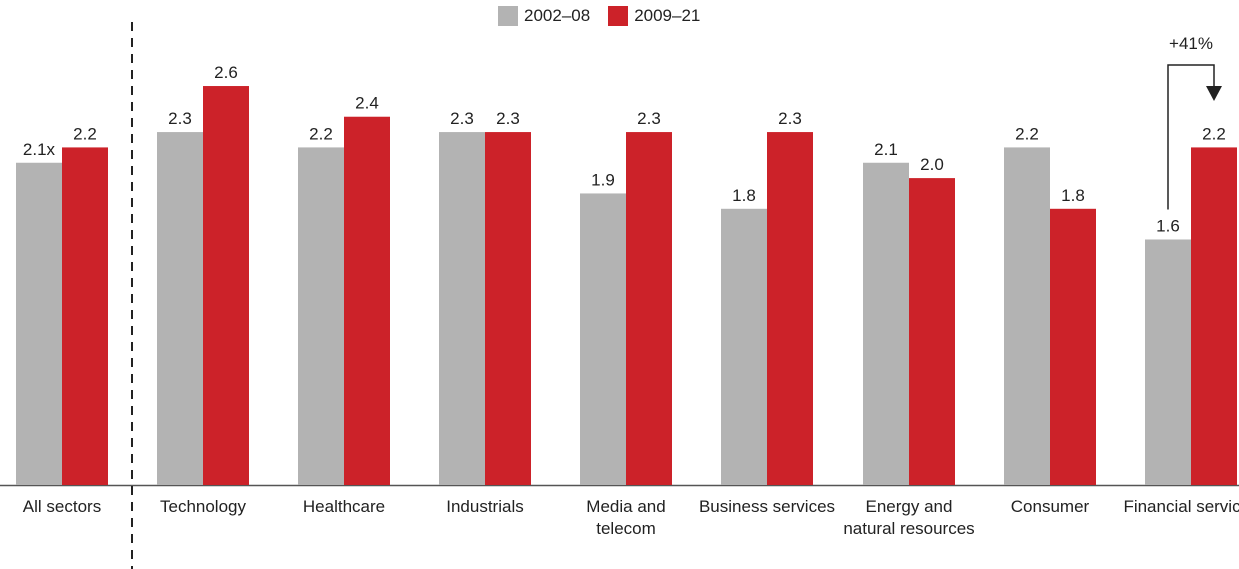 The image size is (1239, 569). What do you see at coordinates (603, 179) in the screenshot?
I see `data-label: 1.9` at bounding box center [603, 179].